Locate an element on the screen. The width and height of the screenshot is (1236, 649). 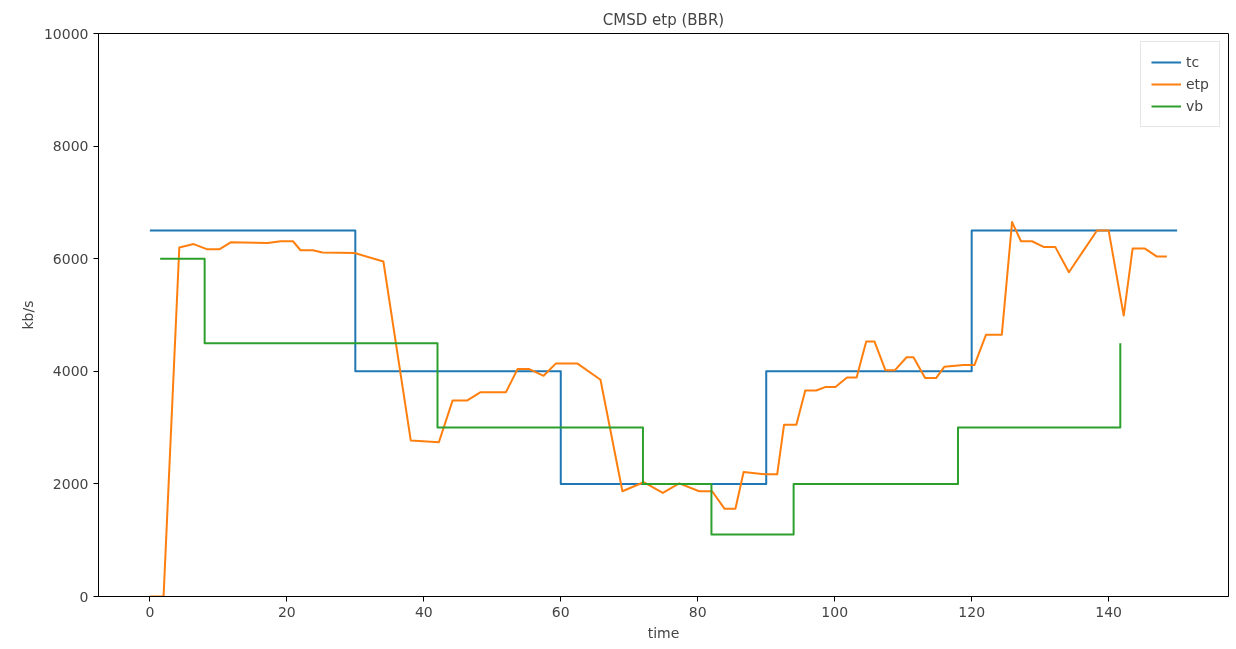
y-tick-label: 2000 is located at coordinates (70, 483).